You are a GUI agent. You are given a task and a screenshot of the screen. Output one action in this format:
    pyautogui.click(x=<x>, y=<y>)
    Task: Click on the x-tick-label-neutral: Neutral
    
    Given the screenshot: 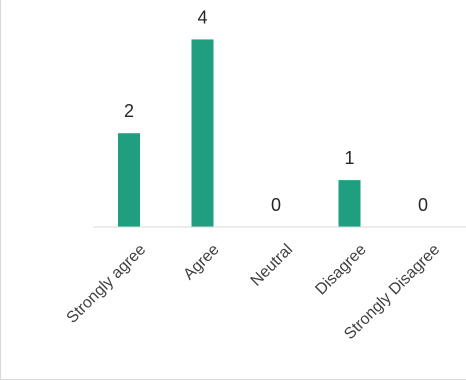 What is the action you would take?
    pyautogui.click(x=272, y=265)
    